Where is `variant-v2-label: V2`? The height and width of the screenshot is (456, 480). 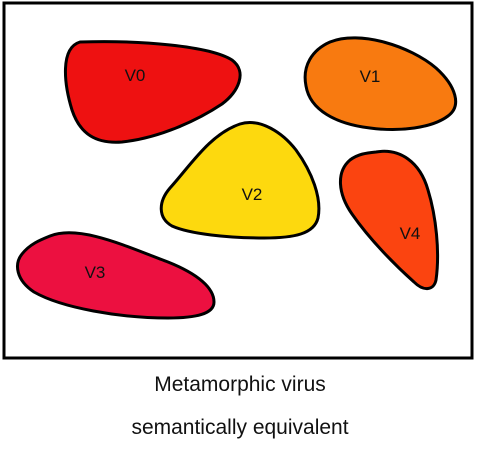 variant-v2-label: V2 is located at coordinates (252, 194).